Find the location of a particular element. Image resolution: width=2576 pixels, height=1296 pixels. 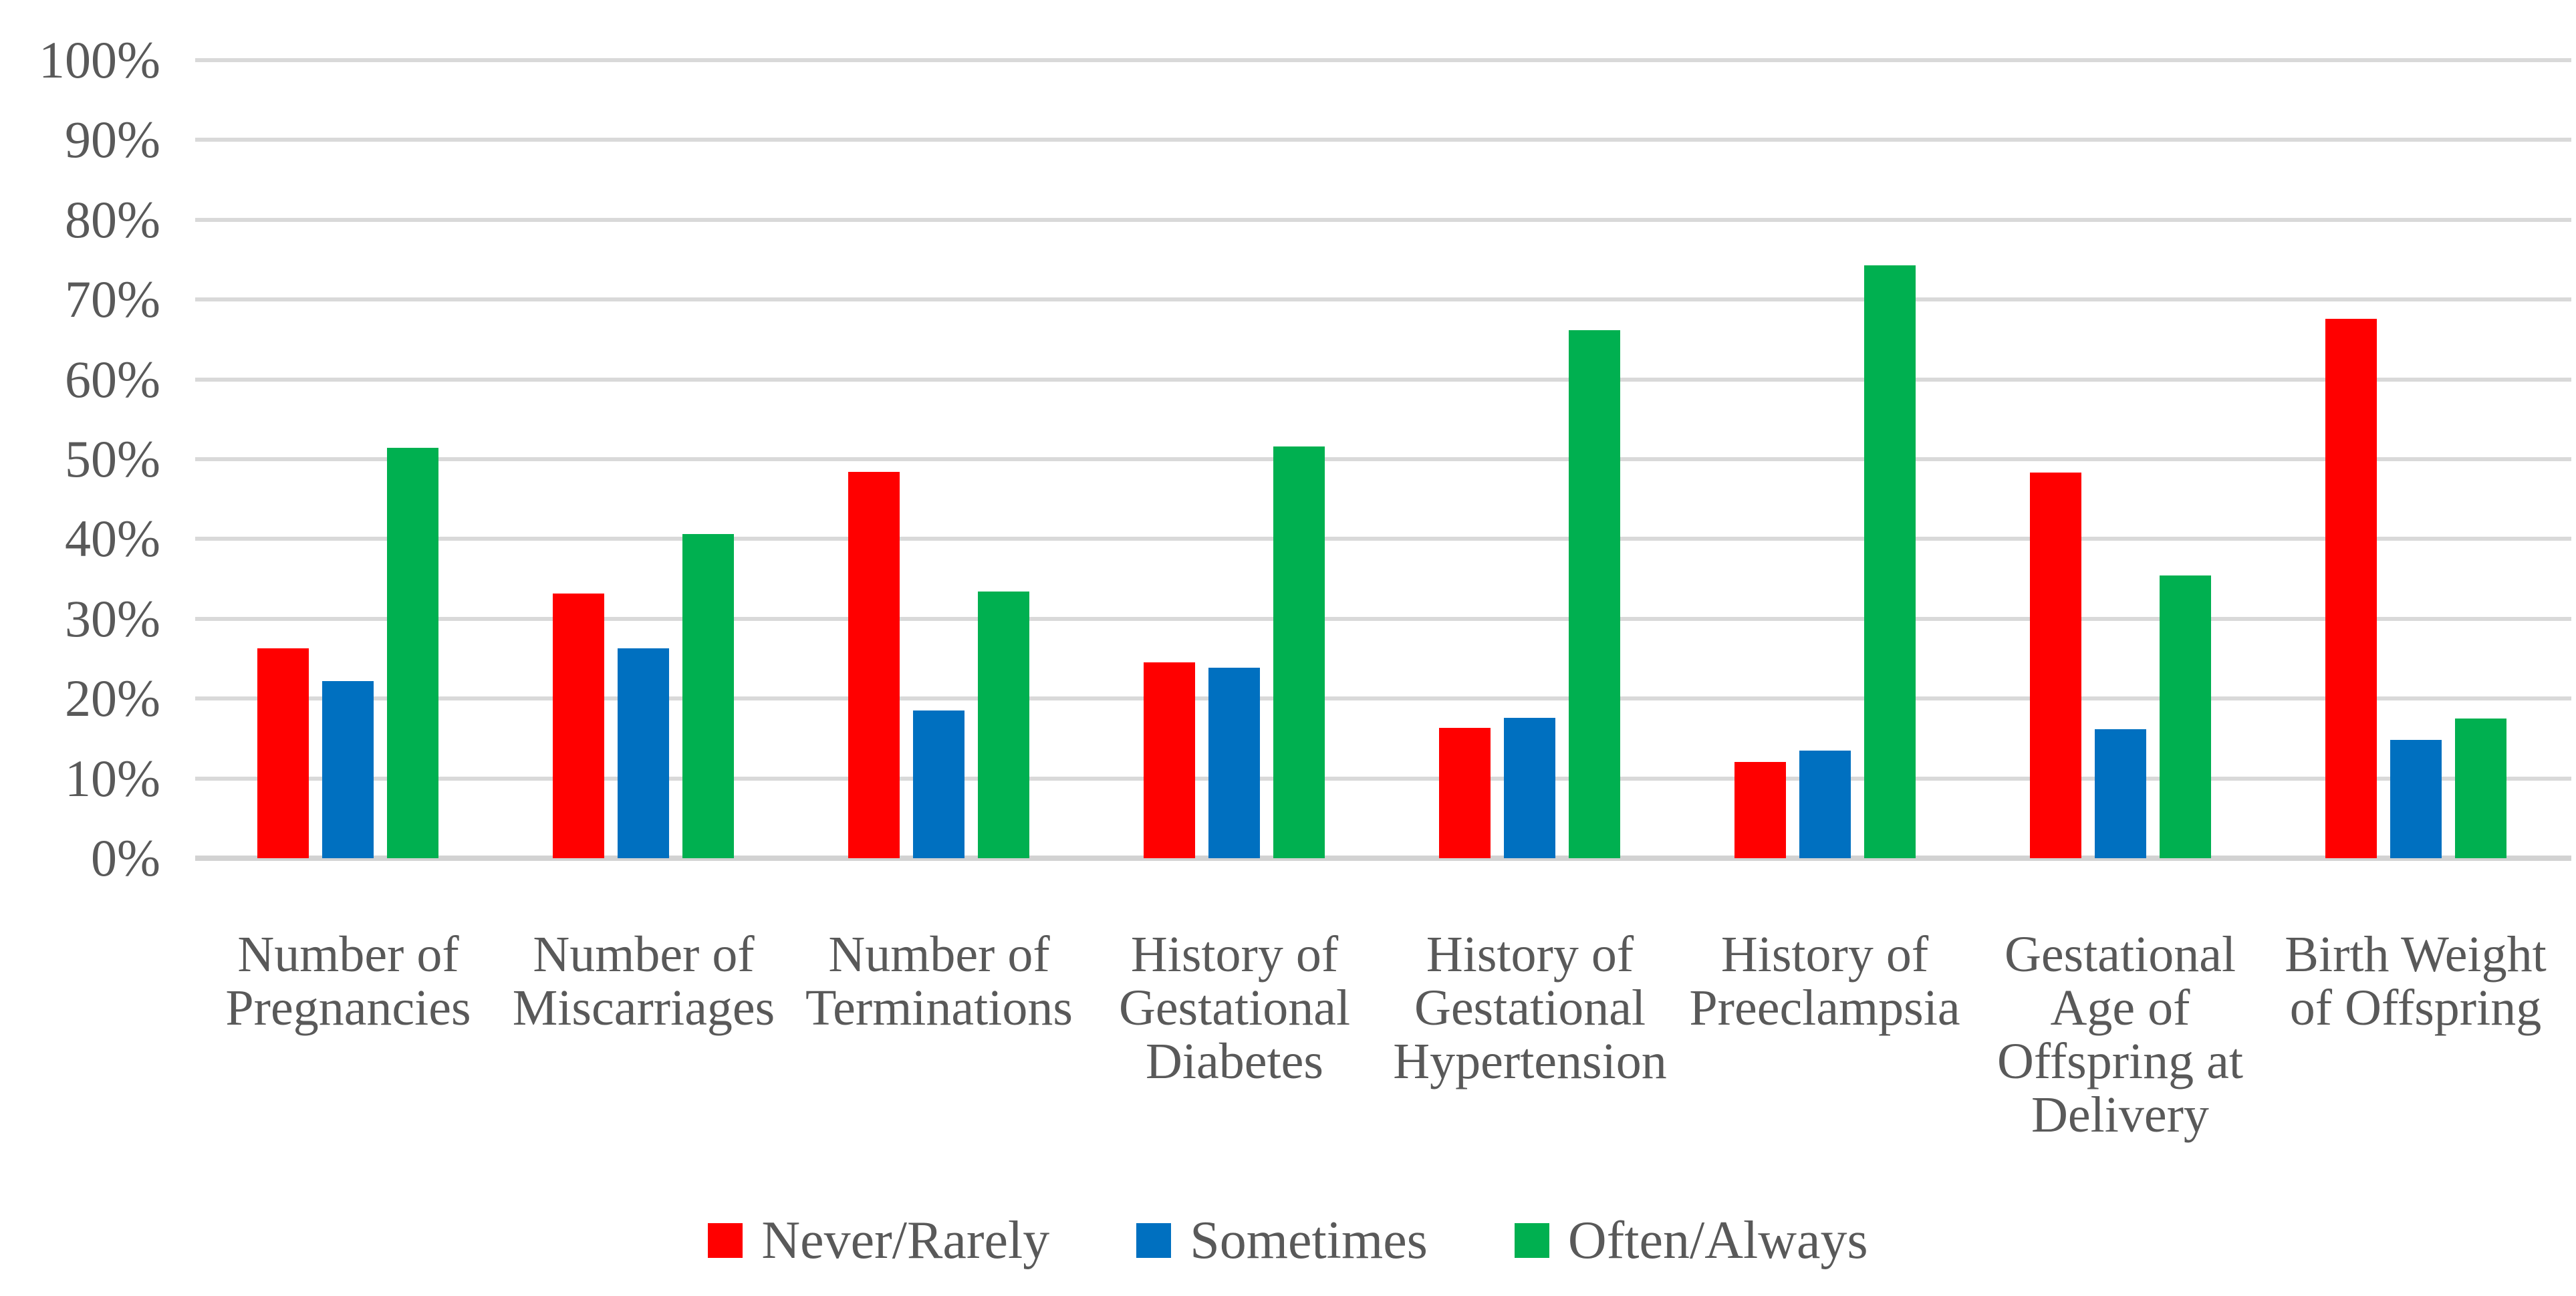

bar-often-always-history-of-gestational-hypertension is located at coordinates (1595, 594).